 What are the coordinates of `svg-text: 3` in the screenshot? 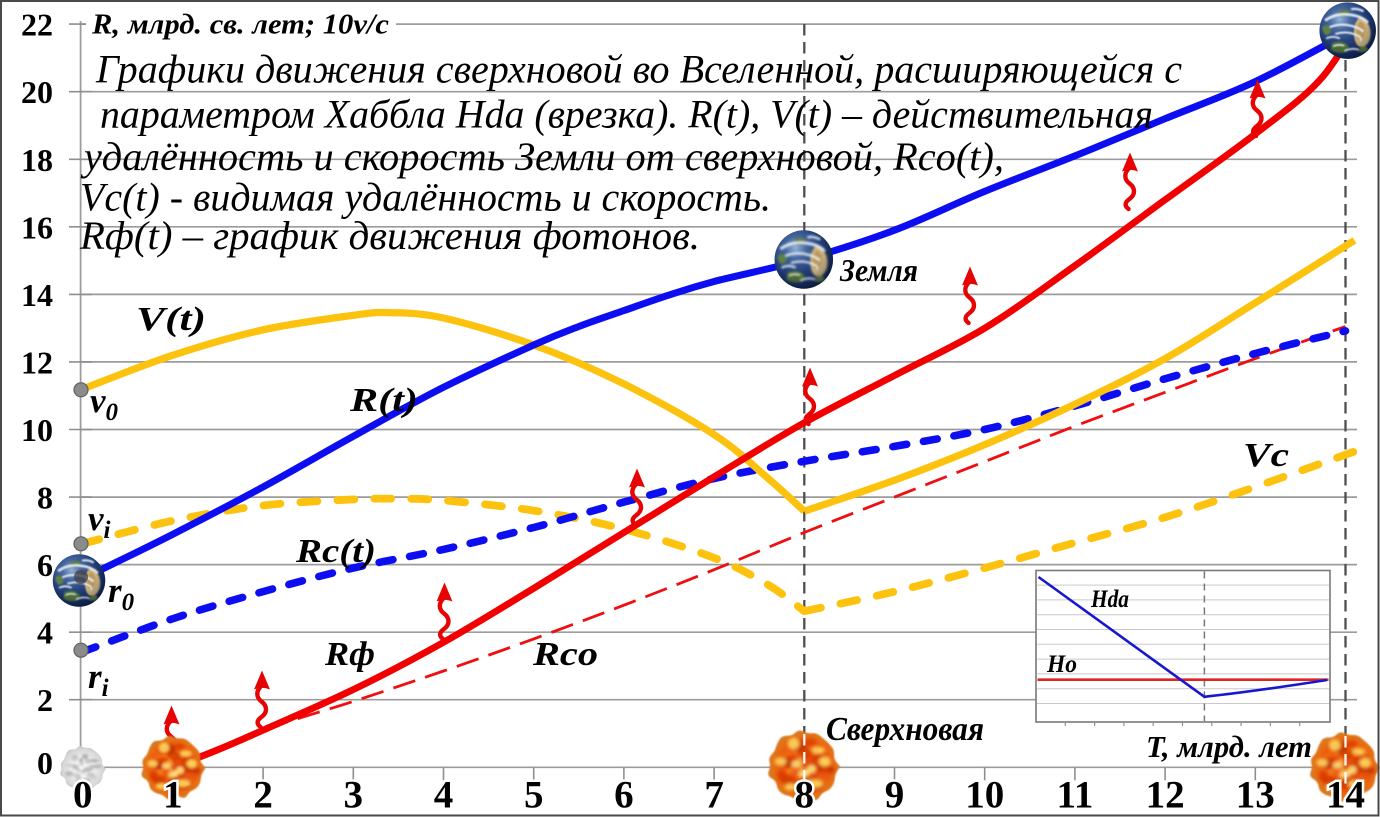 It's located at (354, 795).